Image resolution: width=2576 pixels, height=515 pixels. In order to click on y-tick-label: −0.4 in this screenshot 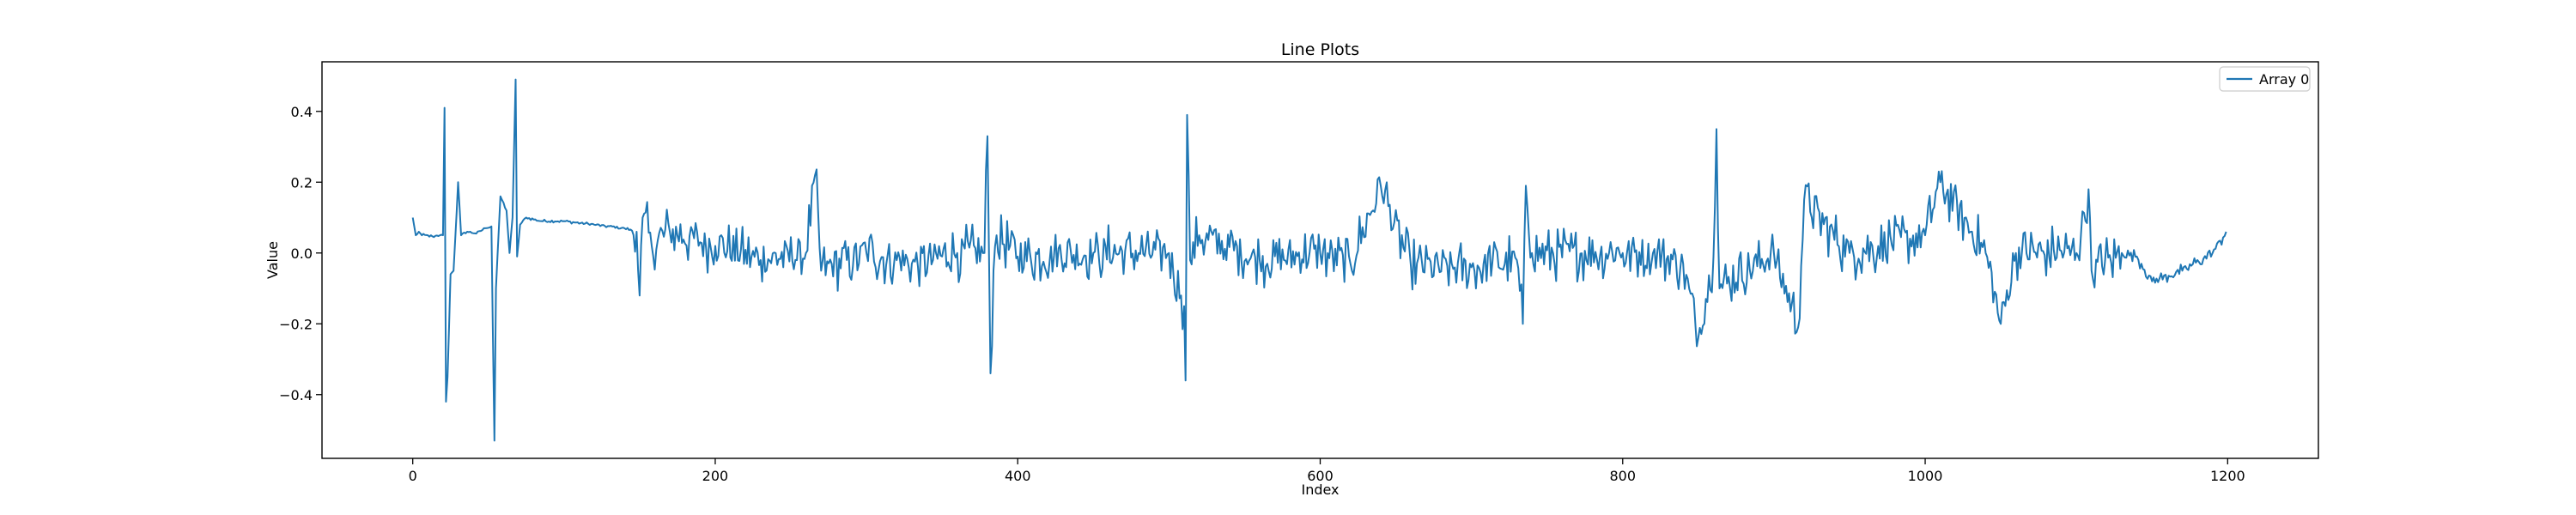, I will do `click(296, 395)`.